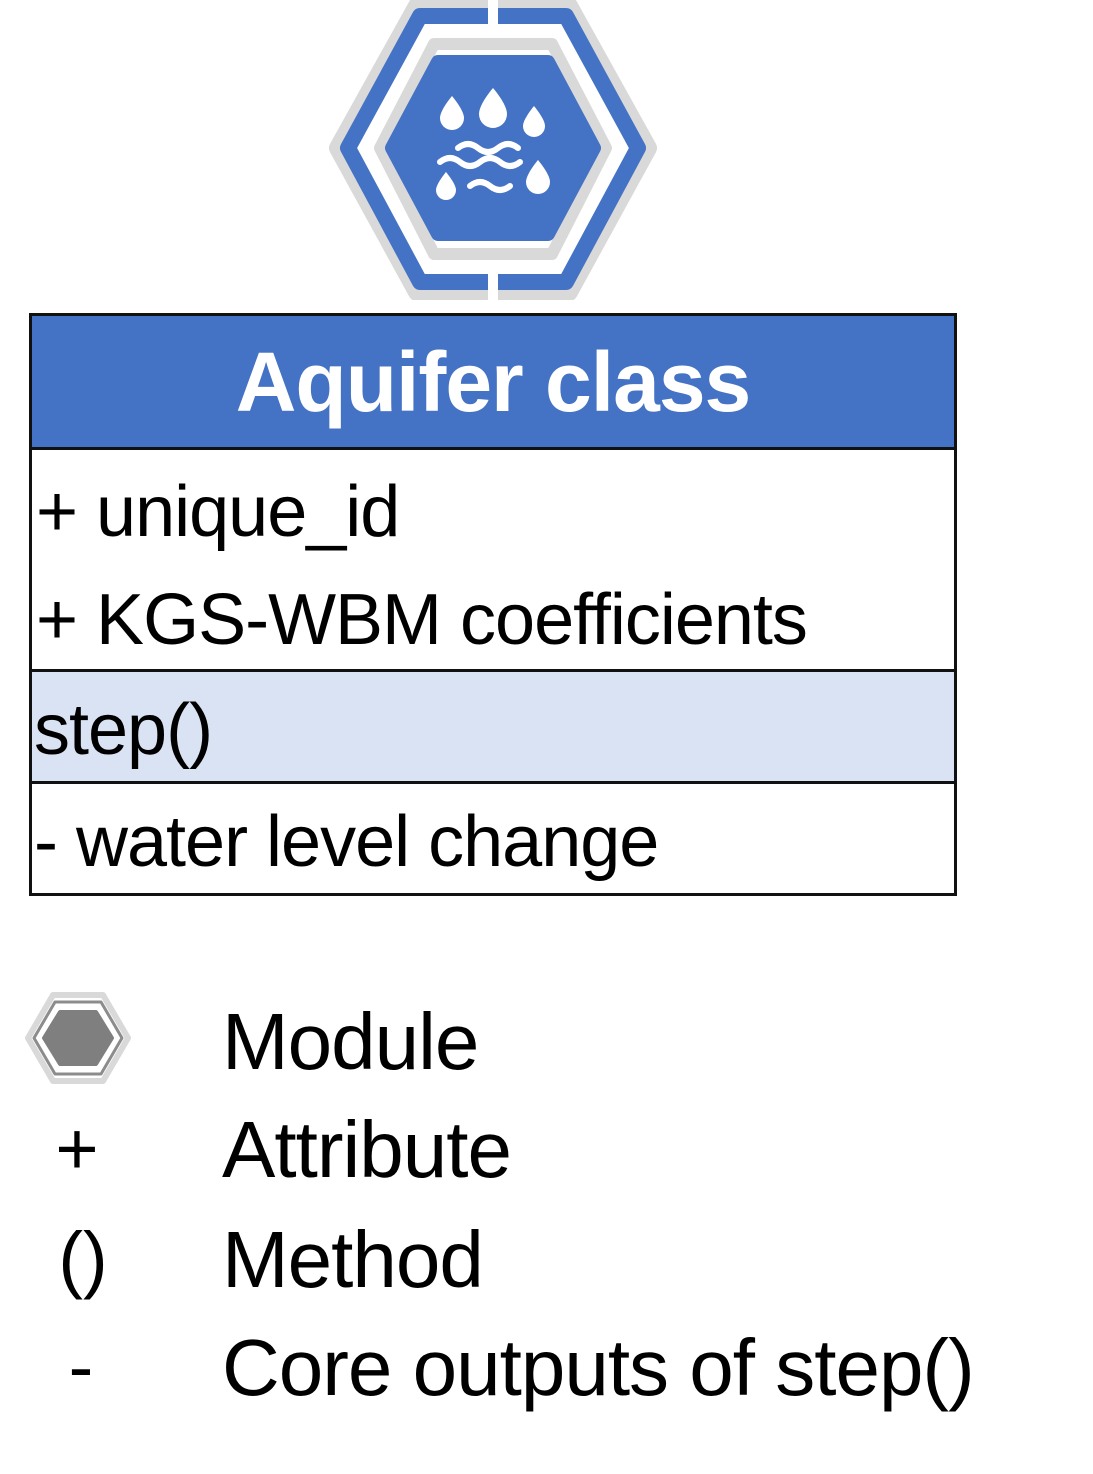  Describe the element at coordinates (81, 1366) in the screenshot. I see `legend-symbol-dash: -` at that location.